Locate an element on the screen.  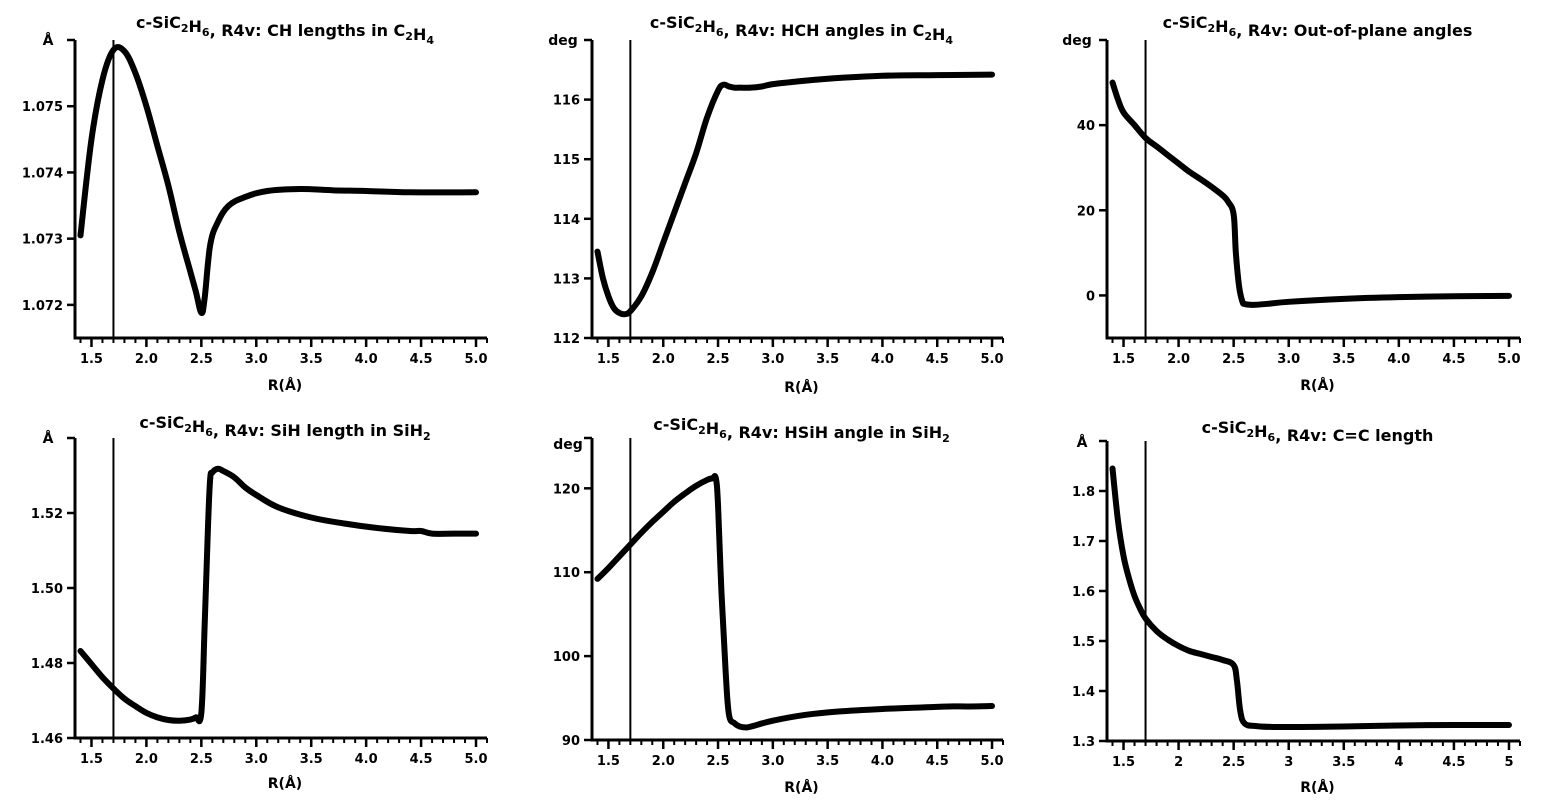
x-tick-label: 4 is located at coordinates (1398, 762).